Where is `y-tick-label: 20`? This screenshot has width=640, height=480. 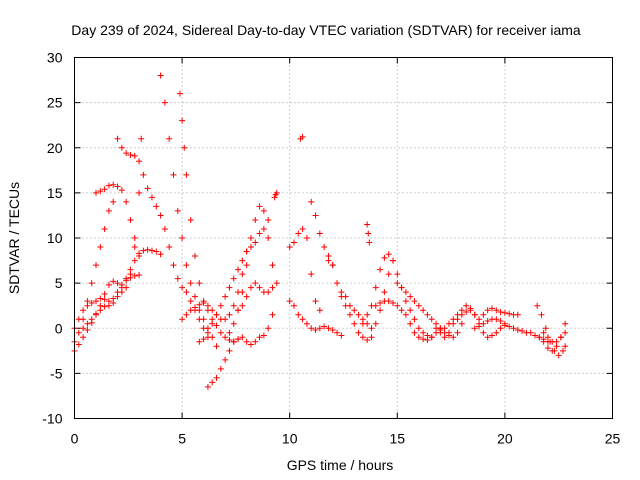 y-tick-label: 20 is located at coordinates (55, 148).